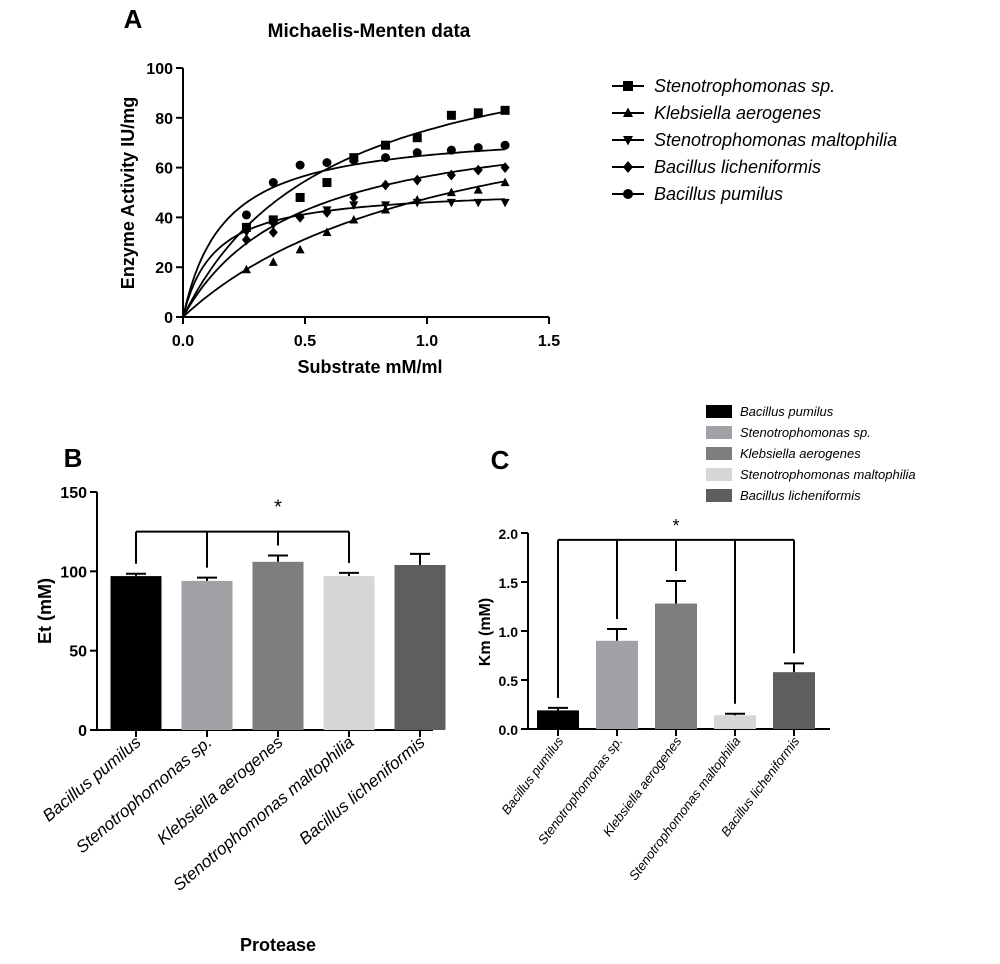 The width and height of the screenshot is (1000, 964). I want to click on chart-a-y-tick-label: 20, so click(164, 268).